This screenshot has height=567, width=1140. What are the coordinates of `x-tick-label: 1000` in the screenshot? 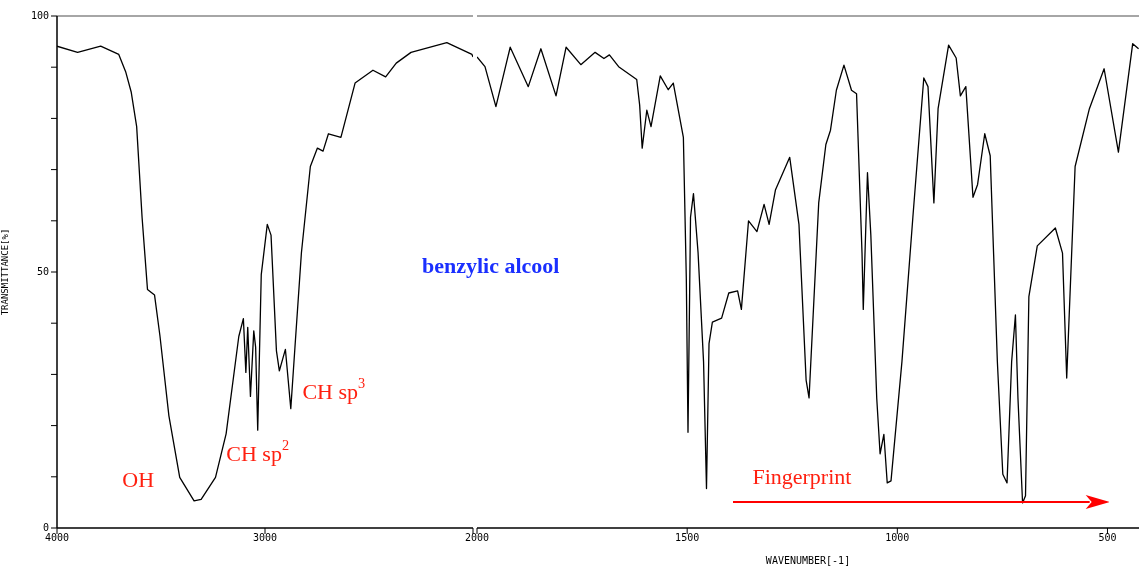 It's located at (897, 537).